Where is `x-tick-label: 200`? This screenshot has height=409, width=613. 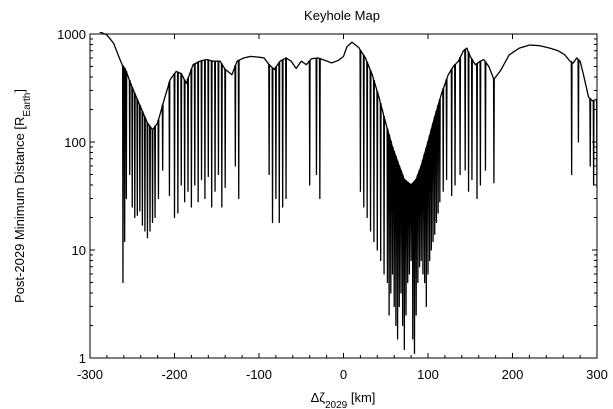 x-tick-label: 200 is located at coordinates (513, 374).